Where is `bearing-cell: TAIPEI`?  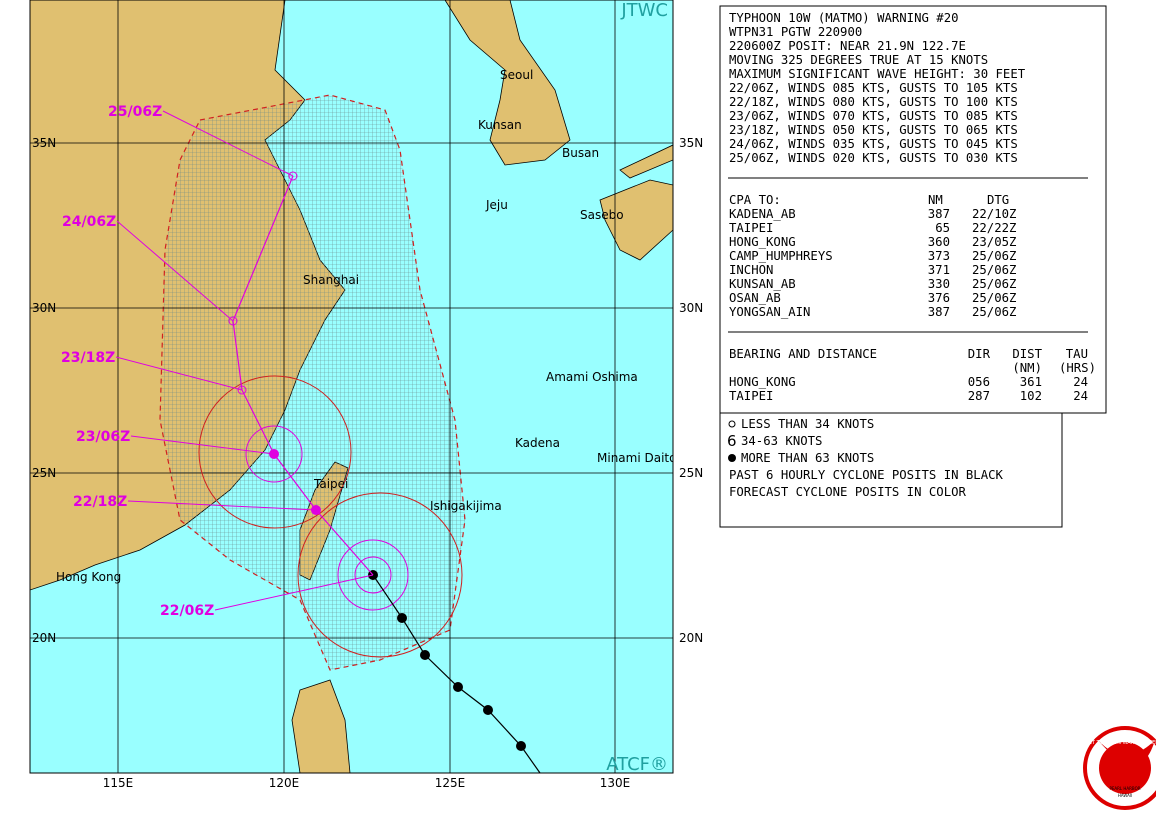 bearing-cell: TAIPEI is located at coordinates (751, 396).